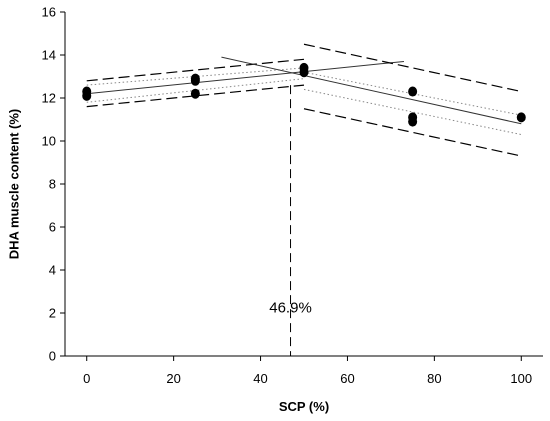 The image size is (550, 421). Describe the element at coordinates (49, 98) in the screenshot. I see `y-tick-label: 12` at that location.